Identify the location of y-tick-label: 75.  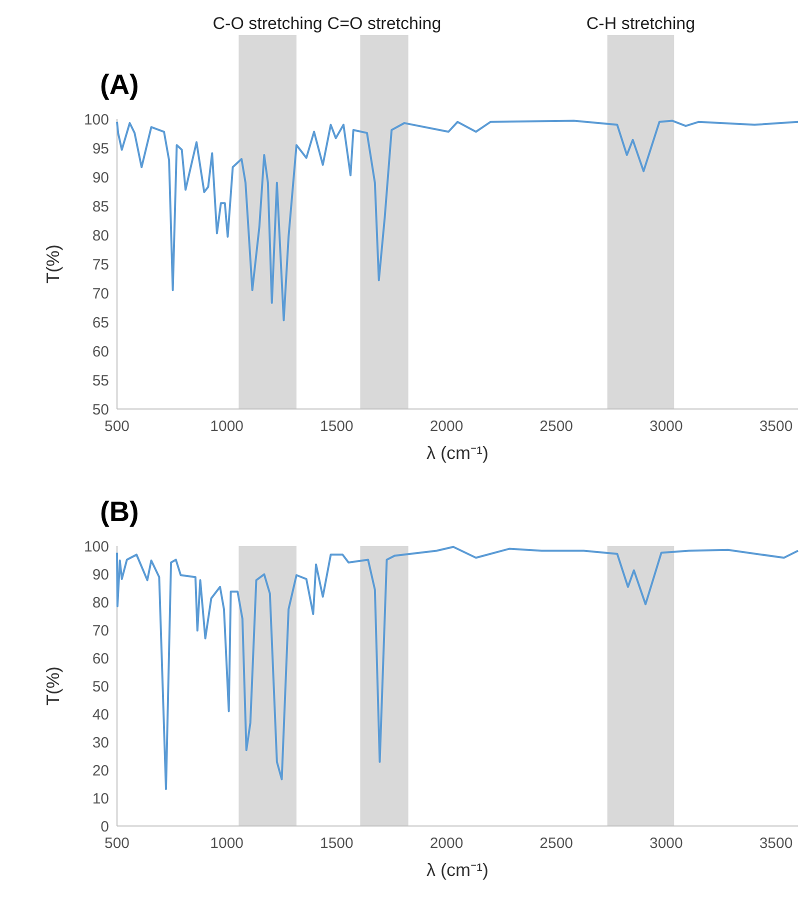
(100, 265).